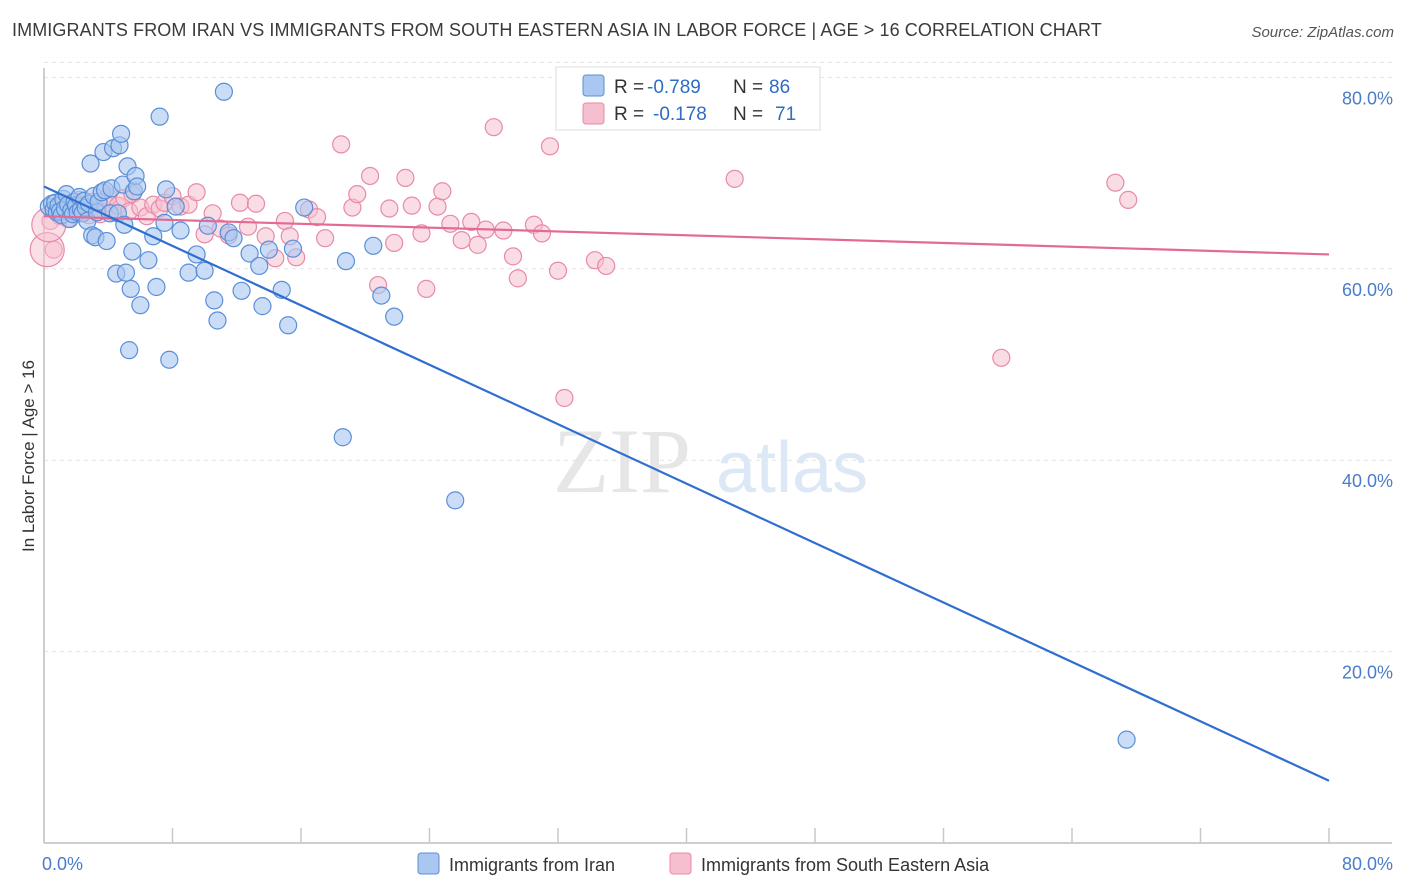 This screenshot has width=1406, height=892. What do you see at coordinates (428, 863) in the screenshot?
I see `legend-swatch-iran` at bounding box center [428, 863].